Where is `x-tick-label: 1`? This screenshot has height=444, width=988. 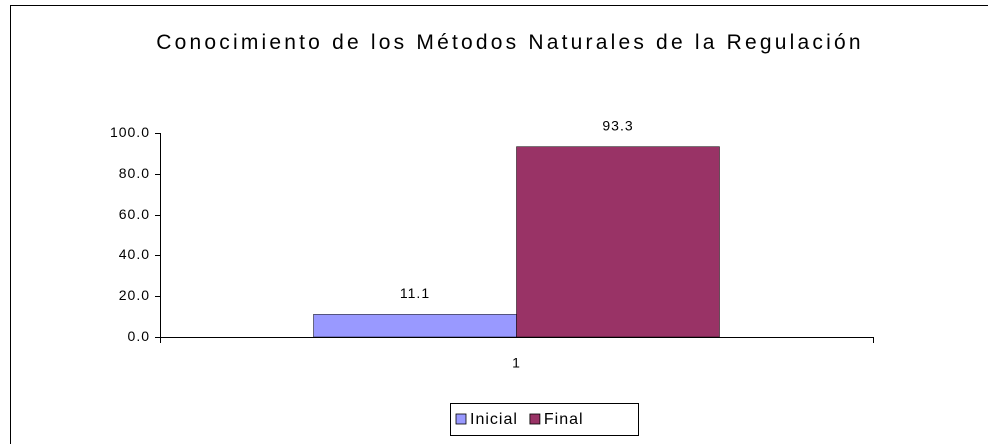 x-tick-label: 1 is located at coordinates (516, 363).